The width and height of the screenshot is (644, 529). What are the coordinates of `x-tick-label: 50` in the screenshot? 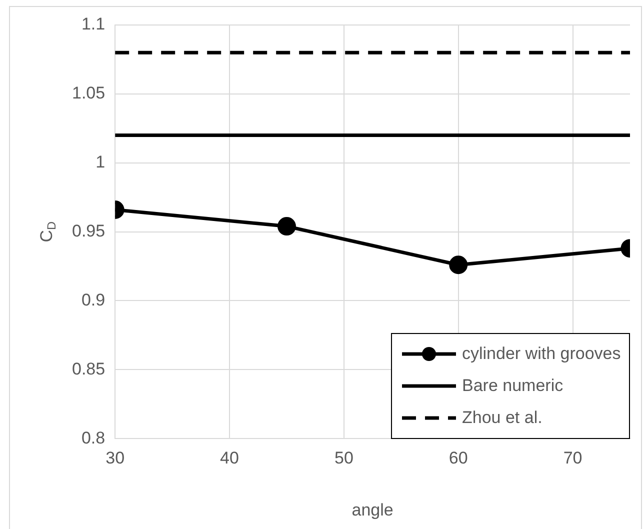 It's located at (344, 458).